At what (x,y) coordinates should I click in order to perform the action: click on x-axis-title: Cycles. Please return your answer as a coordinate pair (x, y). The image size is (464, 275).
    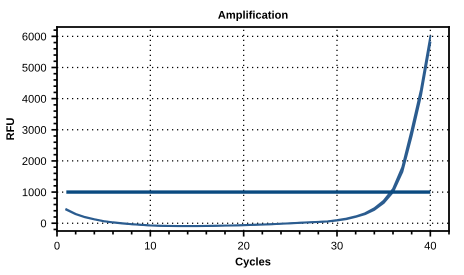
    Looking at the image, I should click on (253, 262).